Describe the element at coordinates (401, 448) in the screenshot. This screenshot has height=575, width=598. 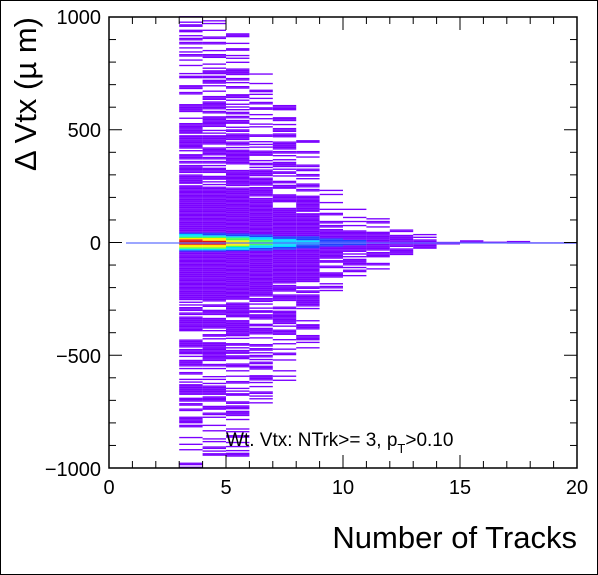
I see `annotation-subscript: T` at that location.